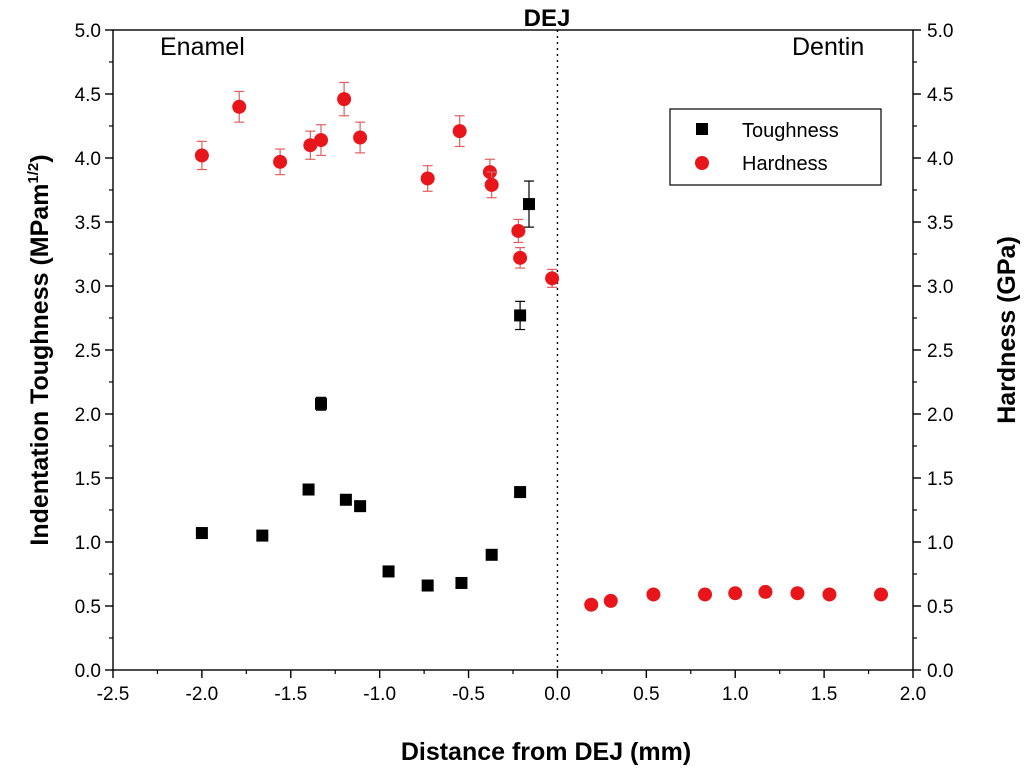 The width and height of the screenshot is (1026, 770). I want to click on x-axis-title: Distance from DEJ (mm), so click(546, 752).